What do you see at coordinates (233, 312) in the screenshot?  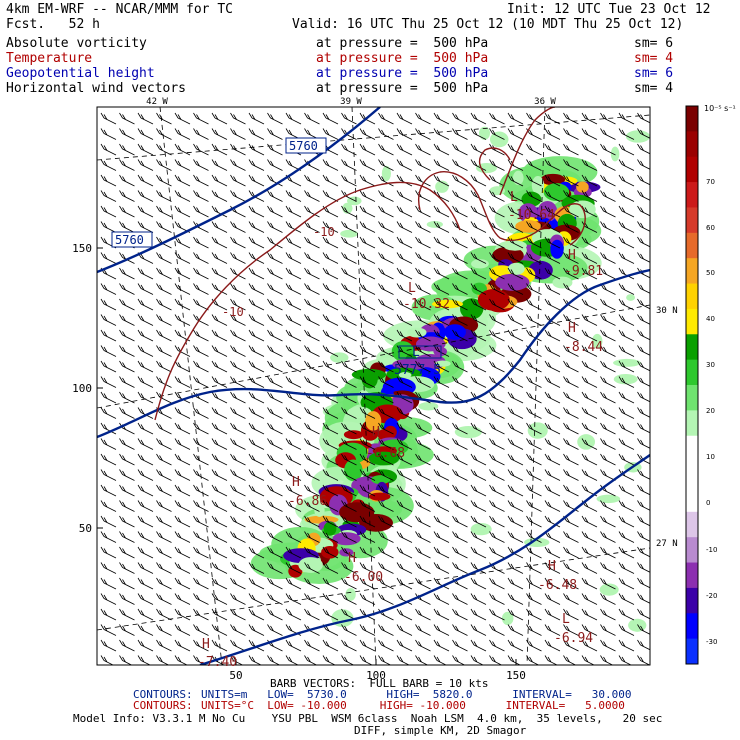 I see `temp-label-minus10-b: -10` at bounding box center [233, 312].